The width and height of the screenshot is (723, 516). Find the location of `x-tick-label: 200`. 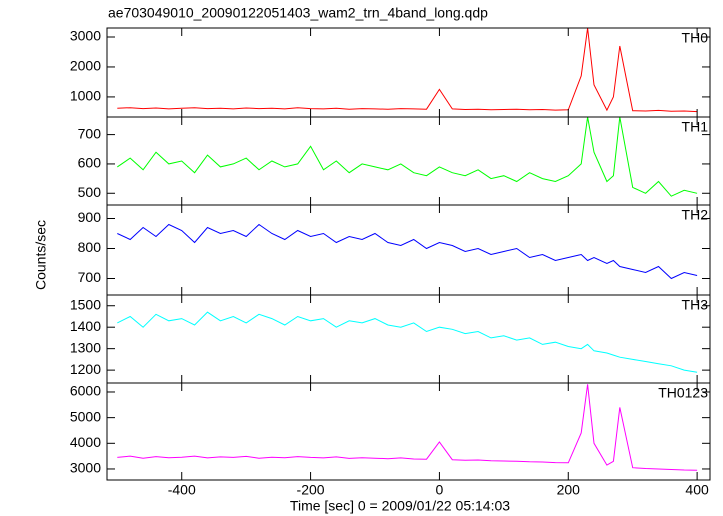

x-tick-label: 200 is located at coordinates (569, 490).